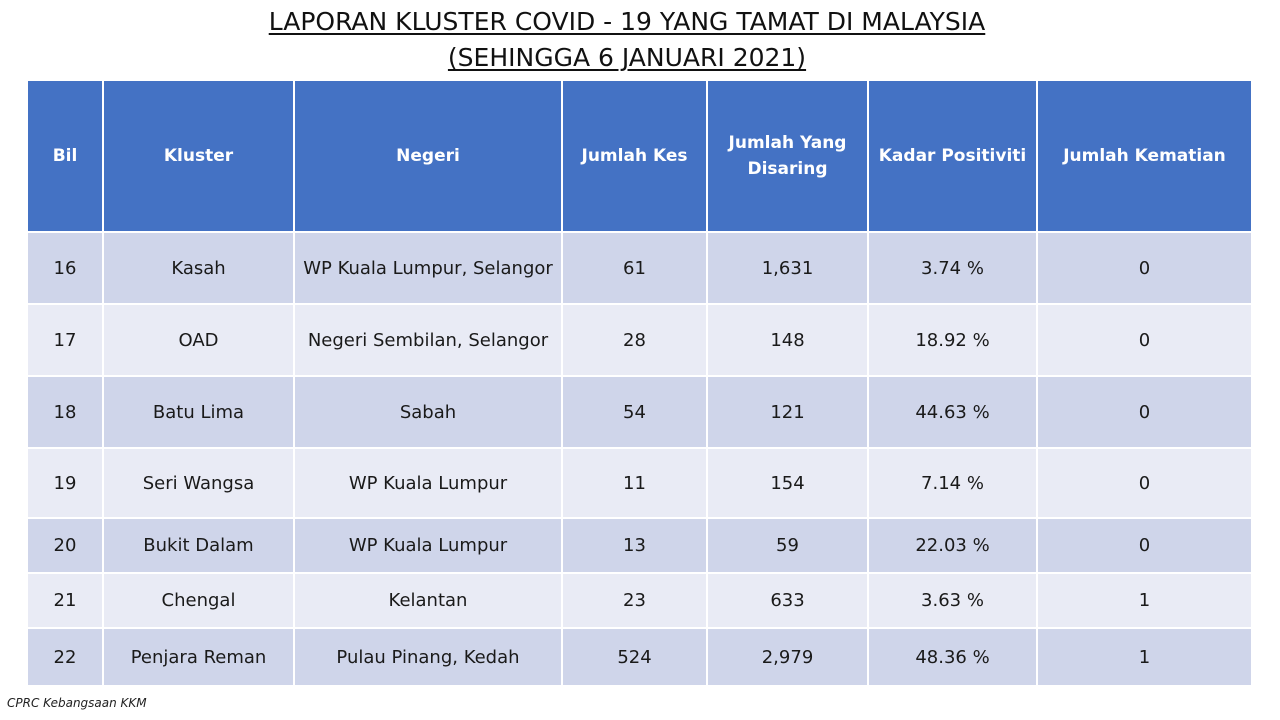 The width and height of the screenshot is (1280, 720). Describe the element at coordinates (634, 268) in the screenshot. I see `cell-jumlah-kes: 61` at that location.